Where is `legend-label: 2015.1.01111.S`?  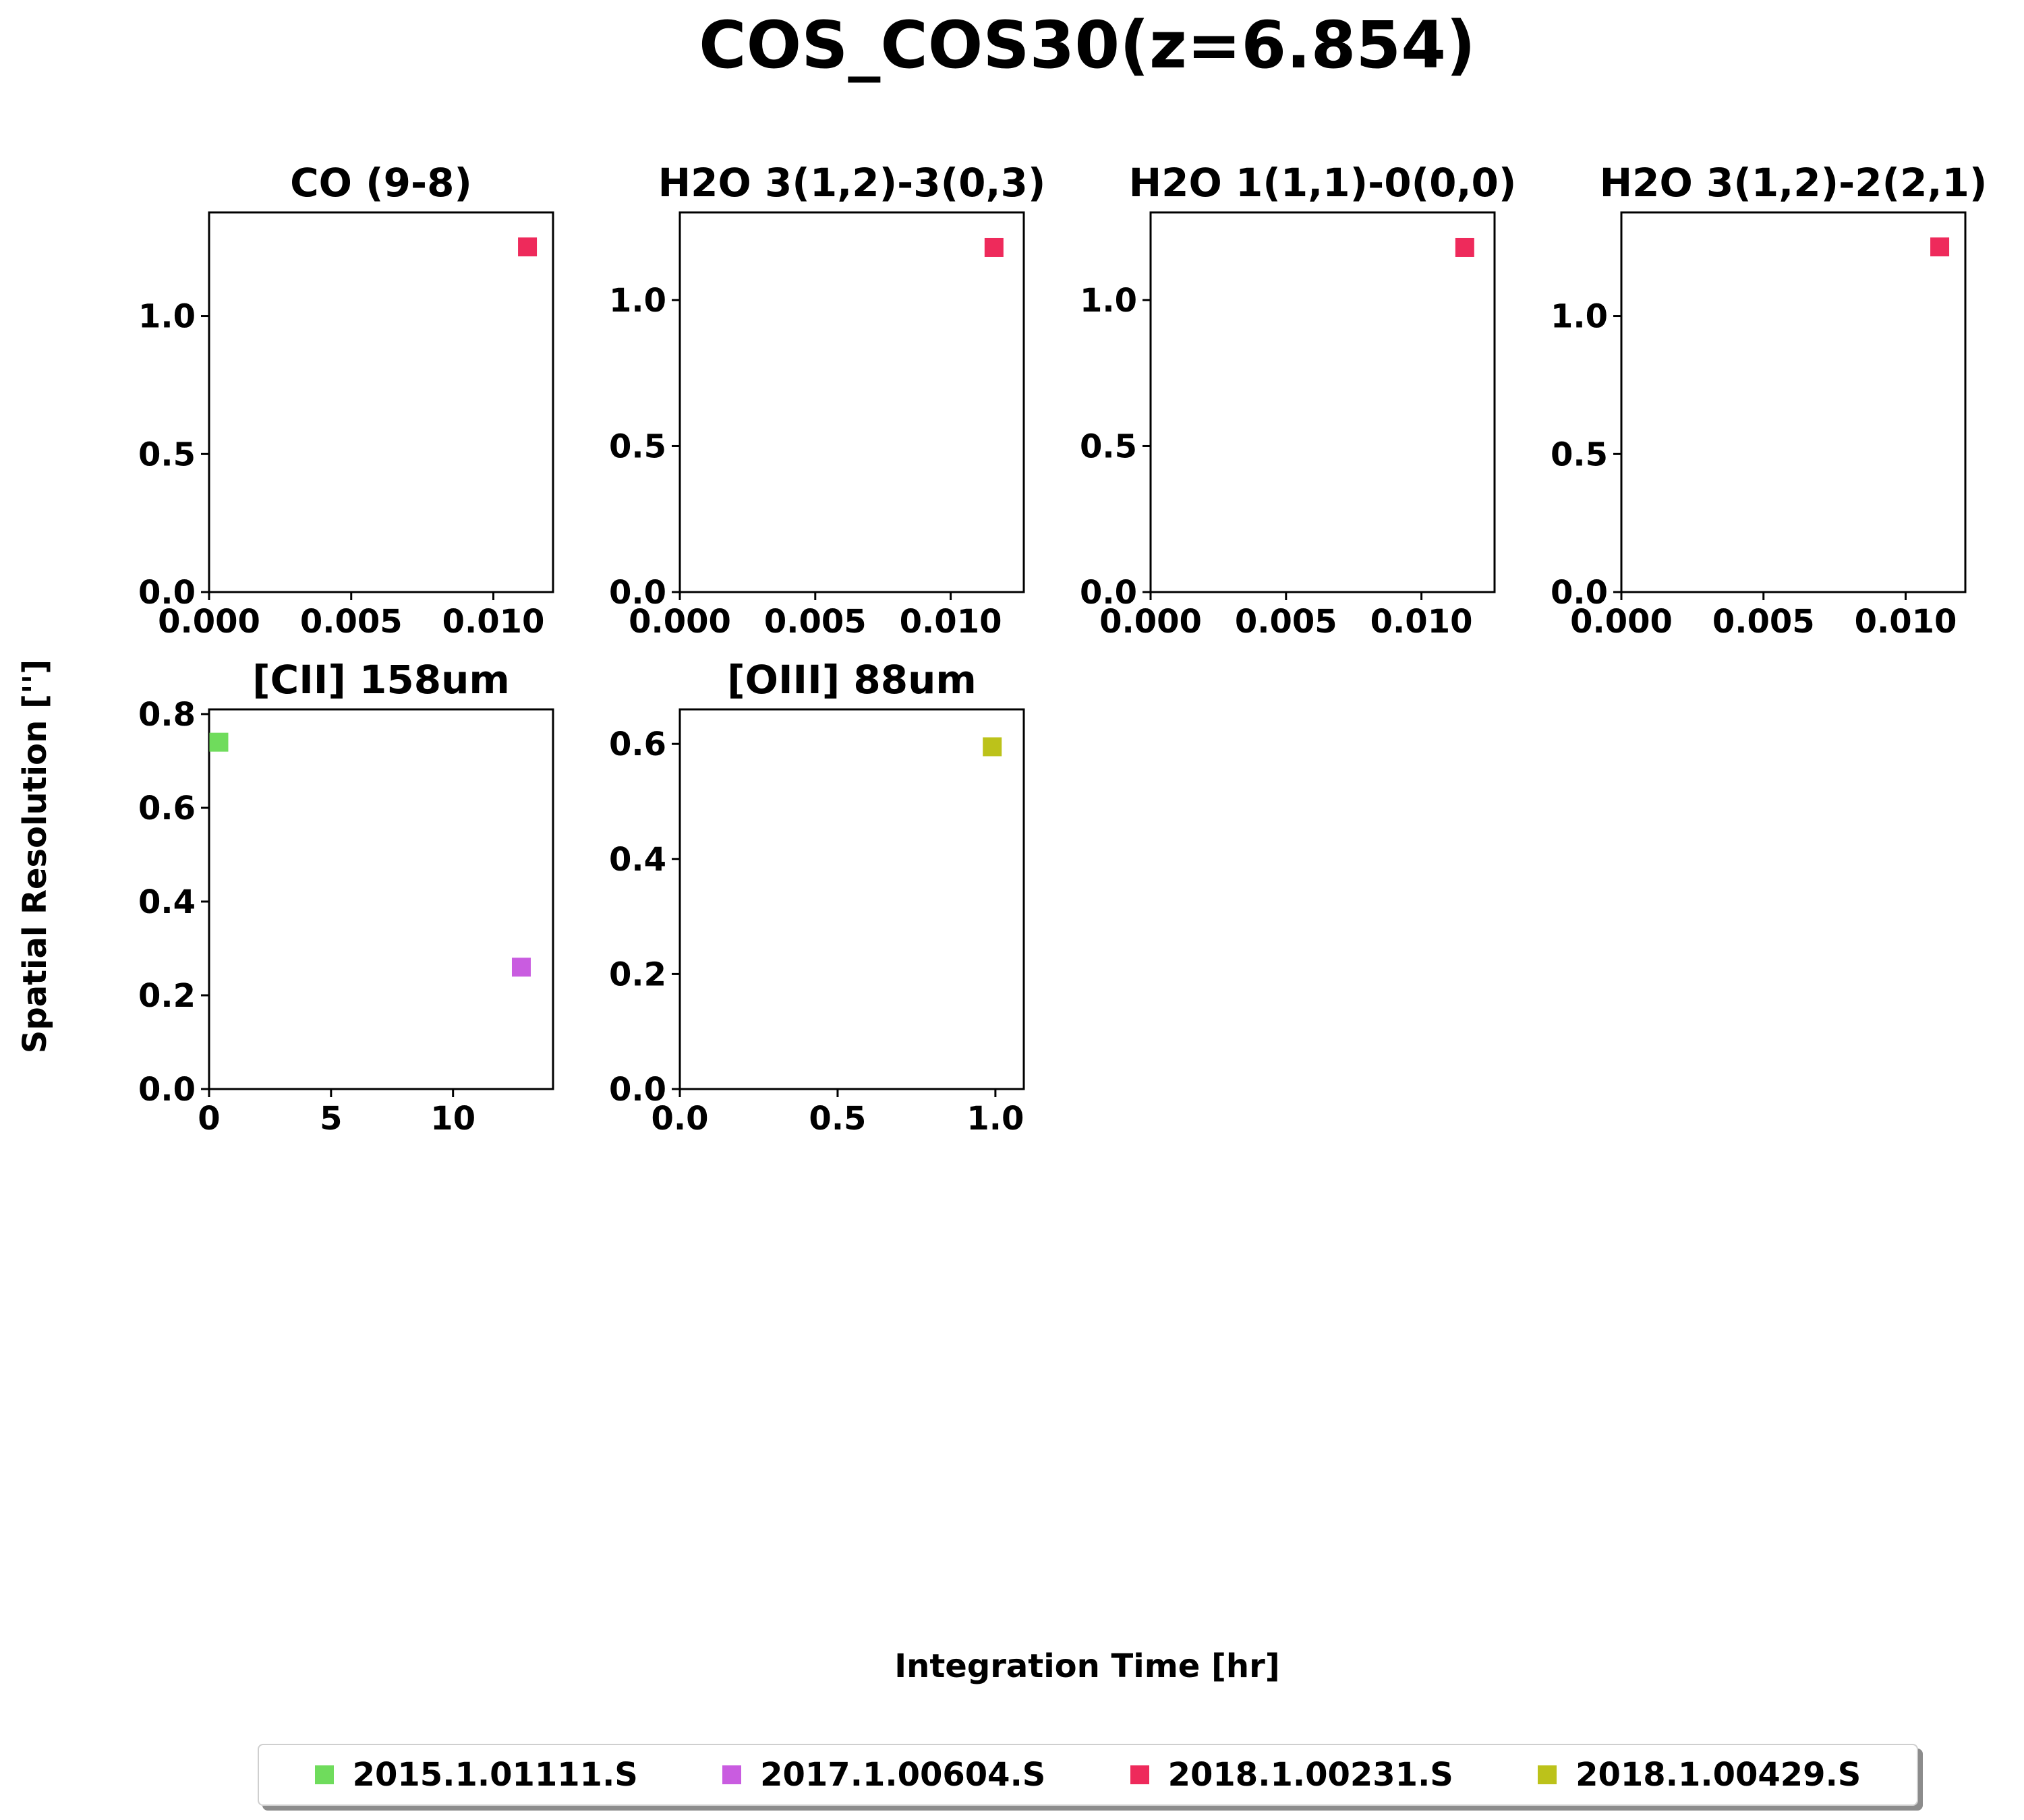
legend-label: 2015.1.01111.S is located at coordinates (495, 1775).